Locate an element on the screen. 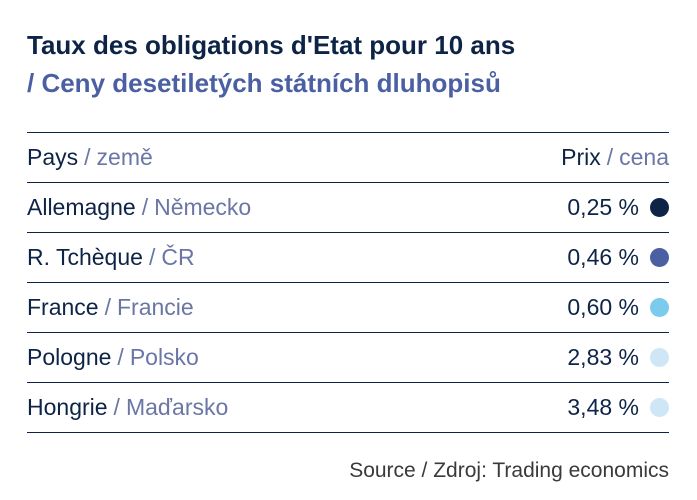 The height and width of the screenshot is (500, 697). price-value: 3,48 % is located at coordinates (603, 407).